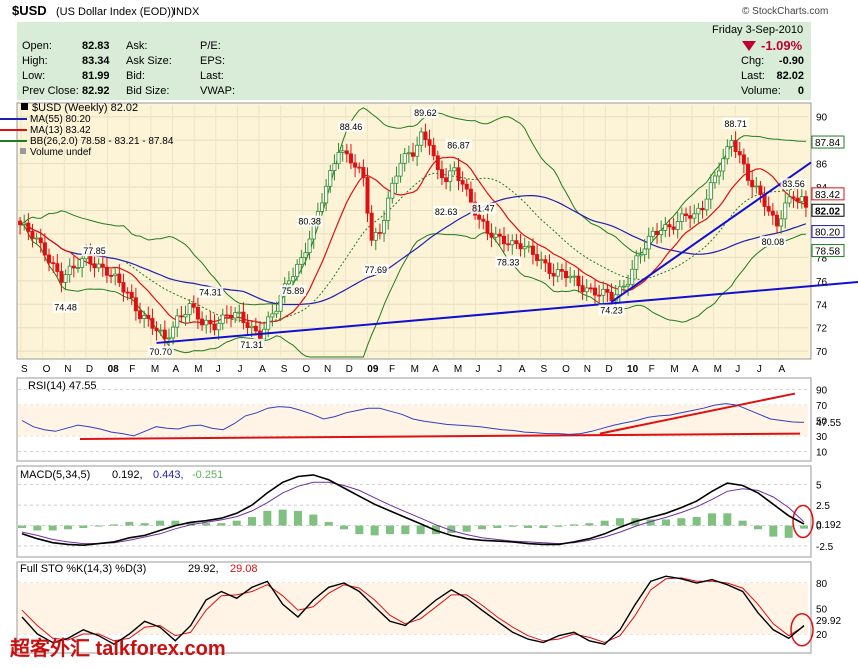 The image size is (858, 668). I want to click on point-label: 75.89, so click(293, 291).